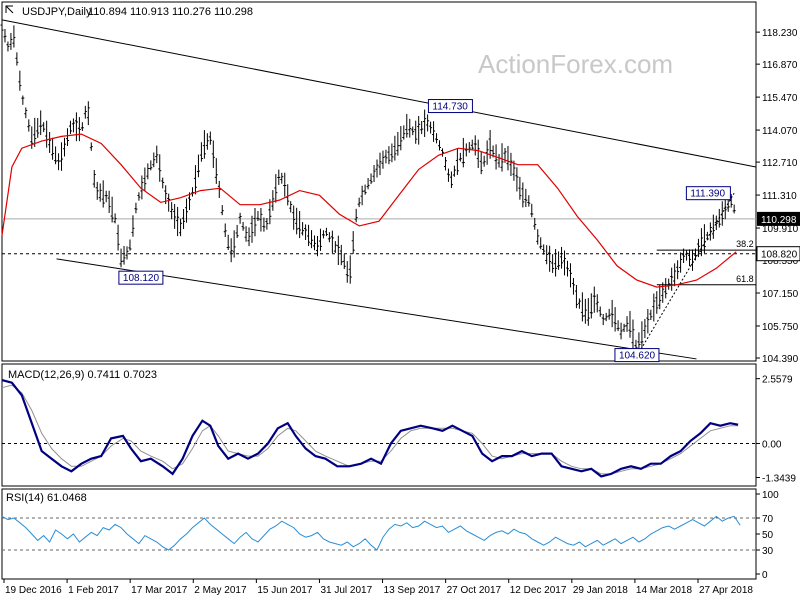 This screenshot has height=600, width=800. What do you see at coordinates (780, 163) in the screenshot?
I see `price-y-tick-label: 112.710` at bounding box center [780, 163].